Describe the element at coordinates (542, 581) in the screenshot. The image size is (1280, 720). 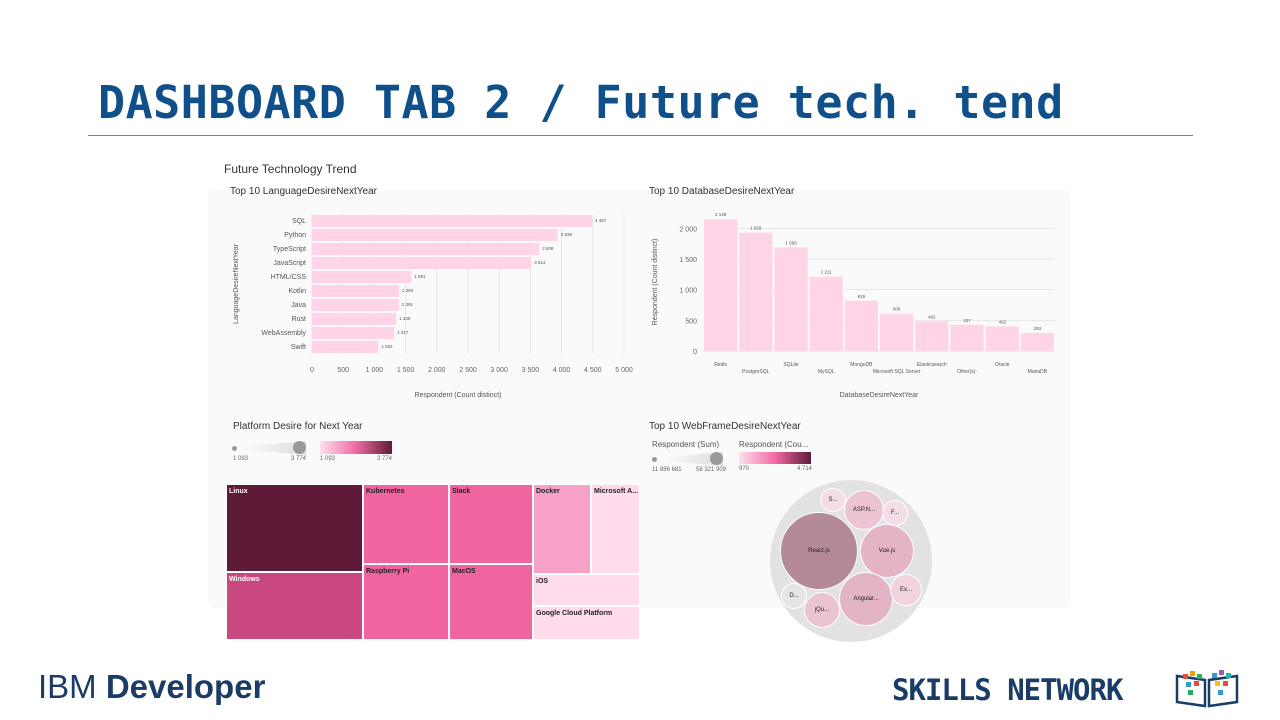
I see `treemap-label: iOS` at that location.